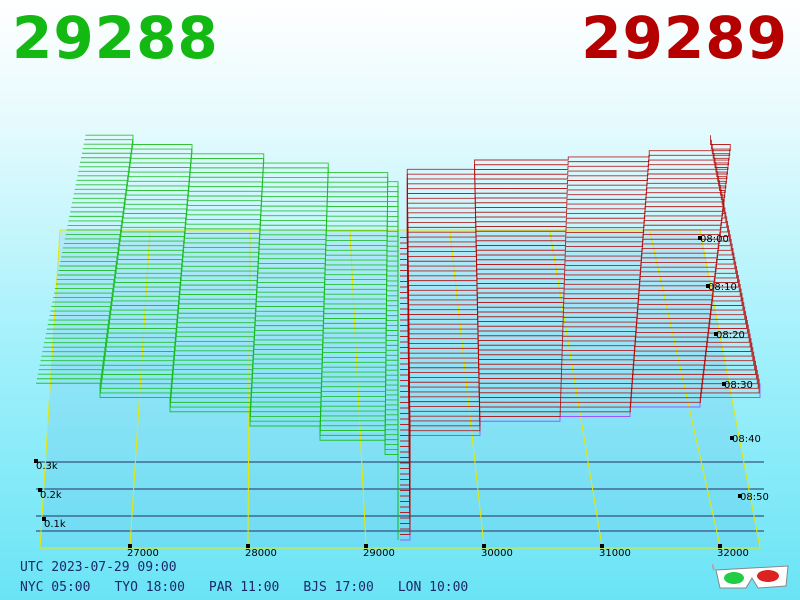 Image resolution: width=800 pixels, height=600 pixels. Describe the element at coordinates (51, 495) in the screenshot. I see `volume-tick-label: 0.2k` at that location.